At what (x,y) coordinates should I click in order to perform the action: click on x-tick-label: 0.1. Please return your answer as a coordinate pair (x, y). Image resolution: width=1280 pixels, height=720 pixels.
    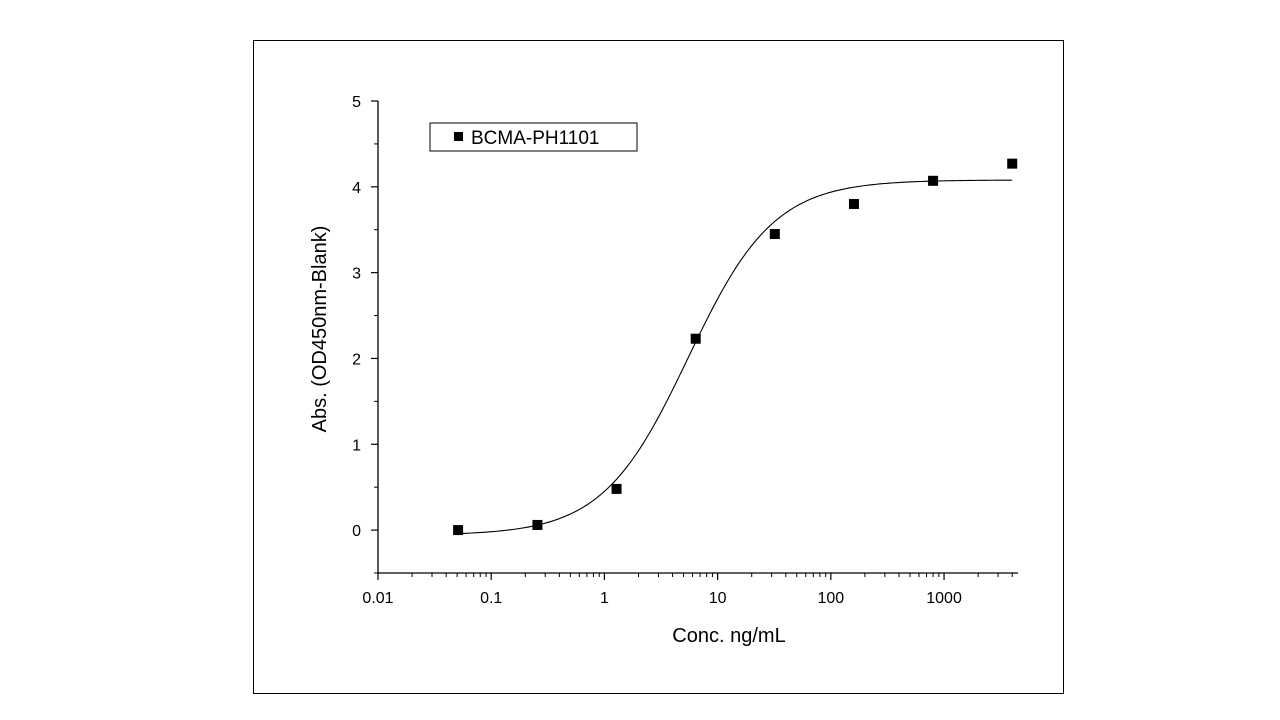
    Looking at the image, I should click on (491, 598).